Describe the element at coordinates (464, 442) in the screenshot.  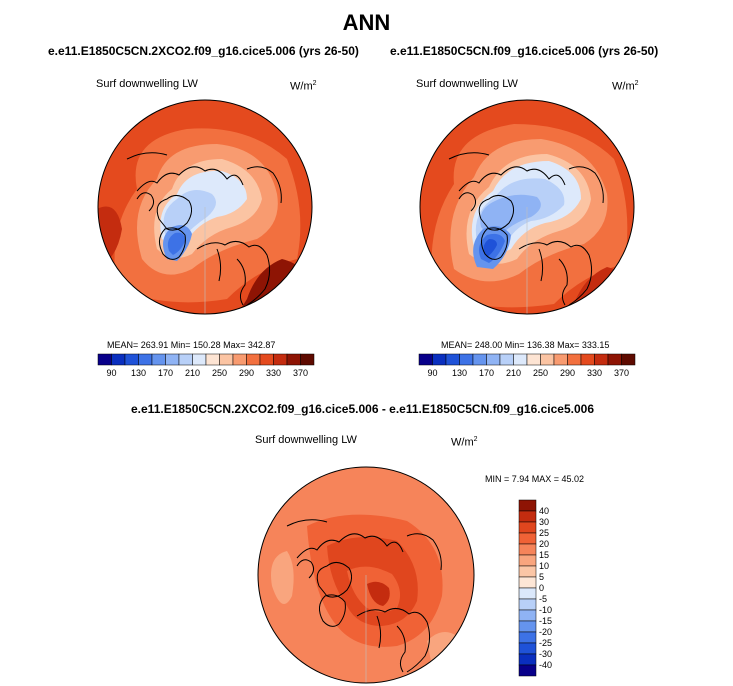
I see `panel3-units: W/m2` at that location.